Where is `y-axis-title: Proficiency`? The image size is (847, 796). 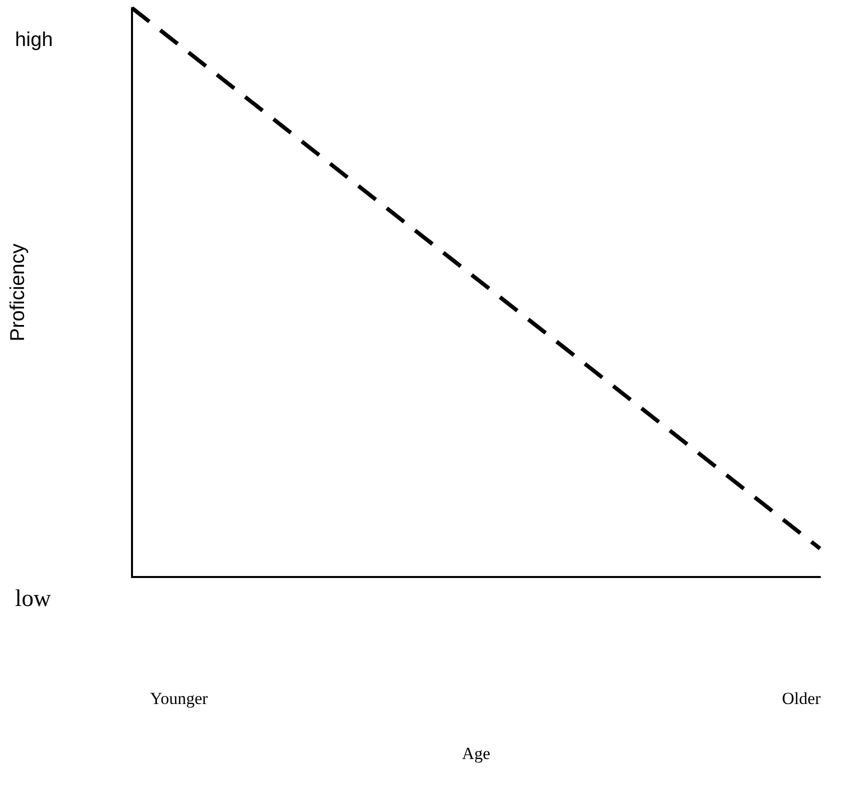
y-axis-title: Proficiency is located at coordinates (18, 293).